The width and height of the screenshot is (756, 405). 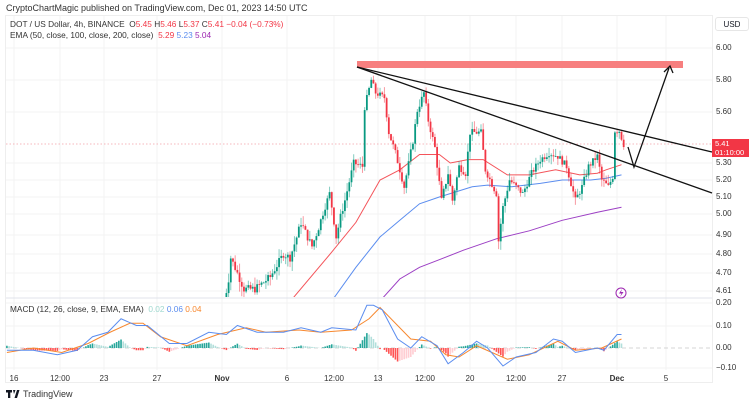 What do you see at coordinates (82, 35) in the screenshot?
I see `ema-title: EMA (50, close, 100, close, 200, close)` at bounding box center [82, 35].